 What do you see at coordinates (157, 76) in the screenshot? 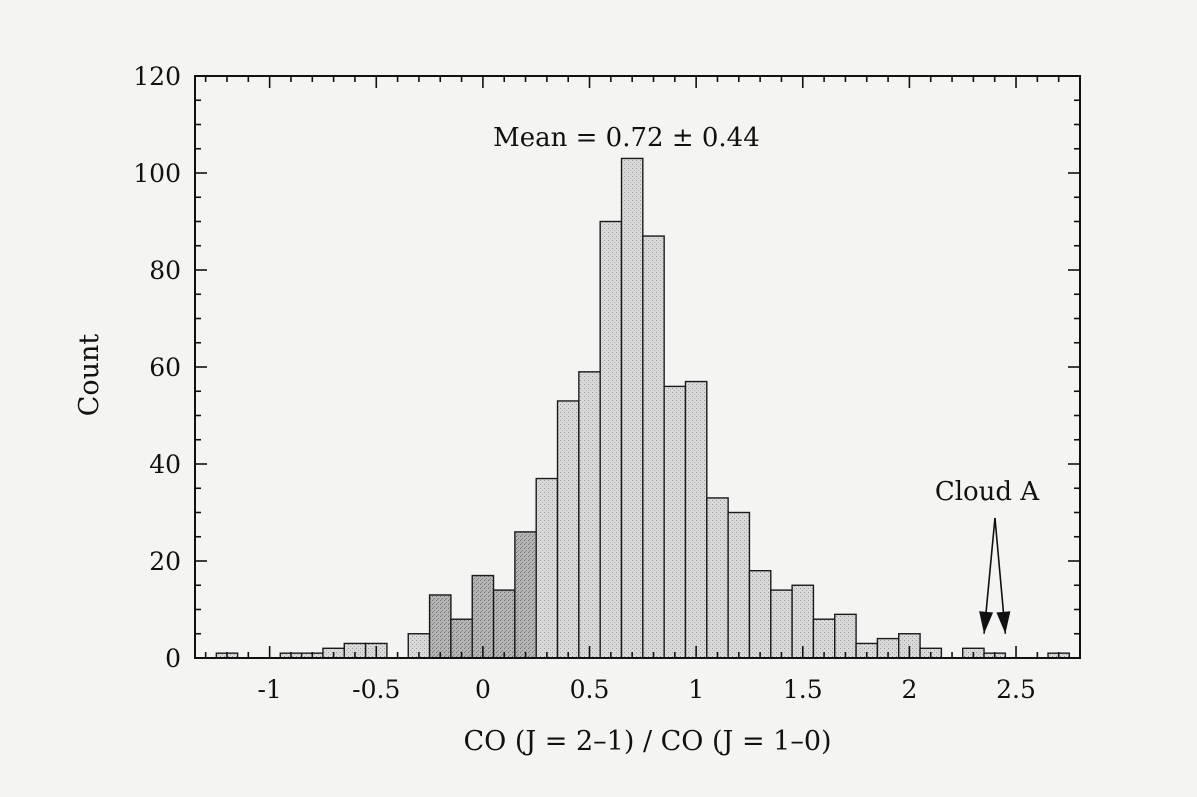
I see `y-tick-label: 120` at bounding box center [157, 76].